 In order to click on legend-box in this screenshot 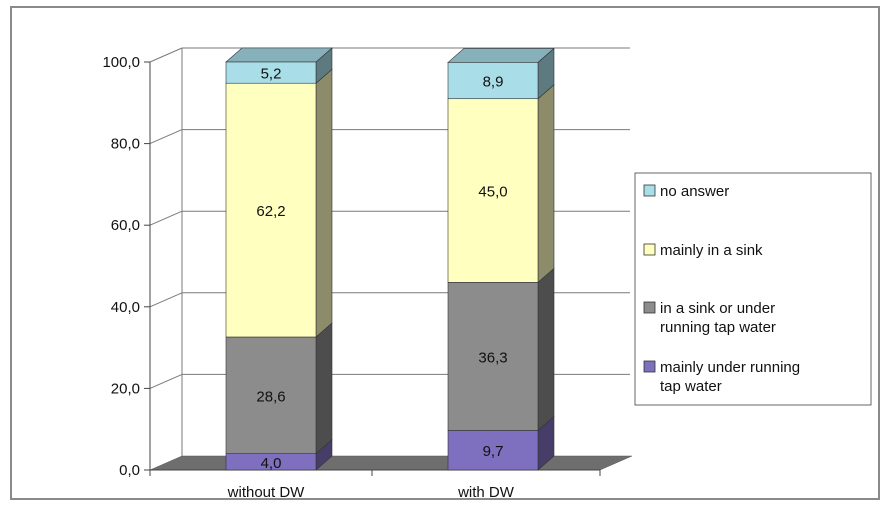, I will do `click(753, 289)`.